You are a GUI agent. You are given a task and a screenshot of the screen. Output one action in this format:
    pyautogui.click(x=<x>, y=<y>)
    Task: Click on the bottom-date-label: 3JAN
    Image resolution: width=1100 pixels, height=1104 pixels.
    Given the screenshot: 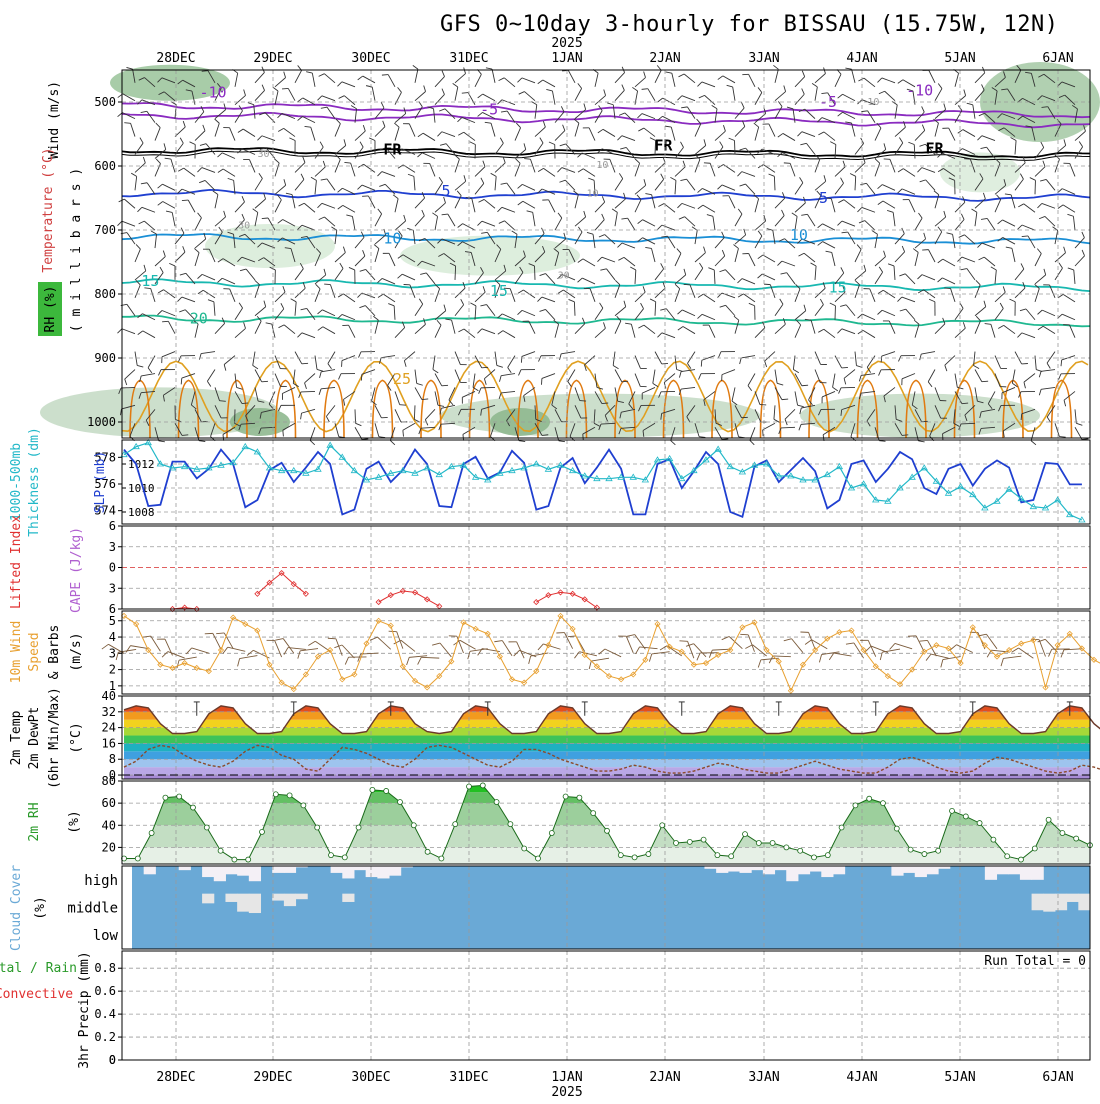 What is the action you would take?
    pyautogui.click(x=763, y=1077)
    